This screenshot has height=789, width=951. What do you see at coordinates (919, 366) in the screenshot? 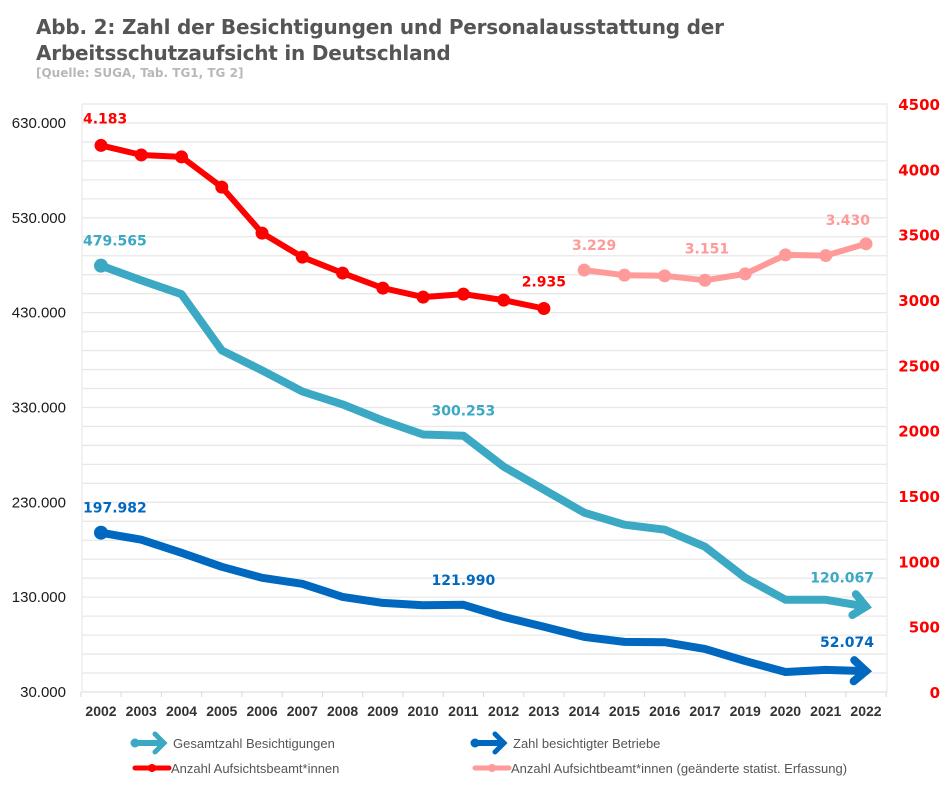
I see `y-right-tick-label: 2500` at bounding box center [919, 366].